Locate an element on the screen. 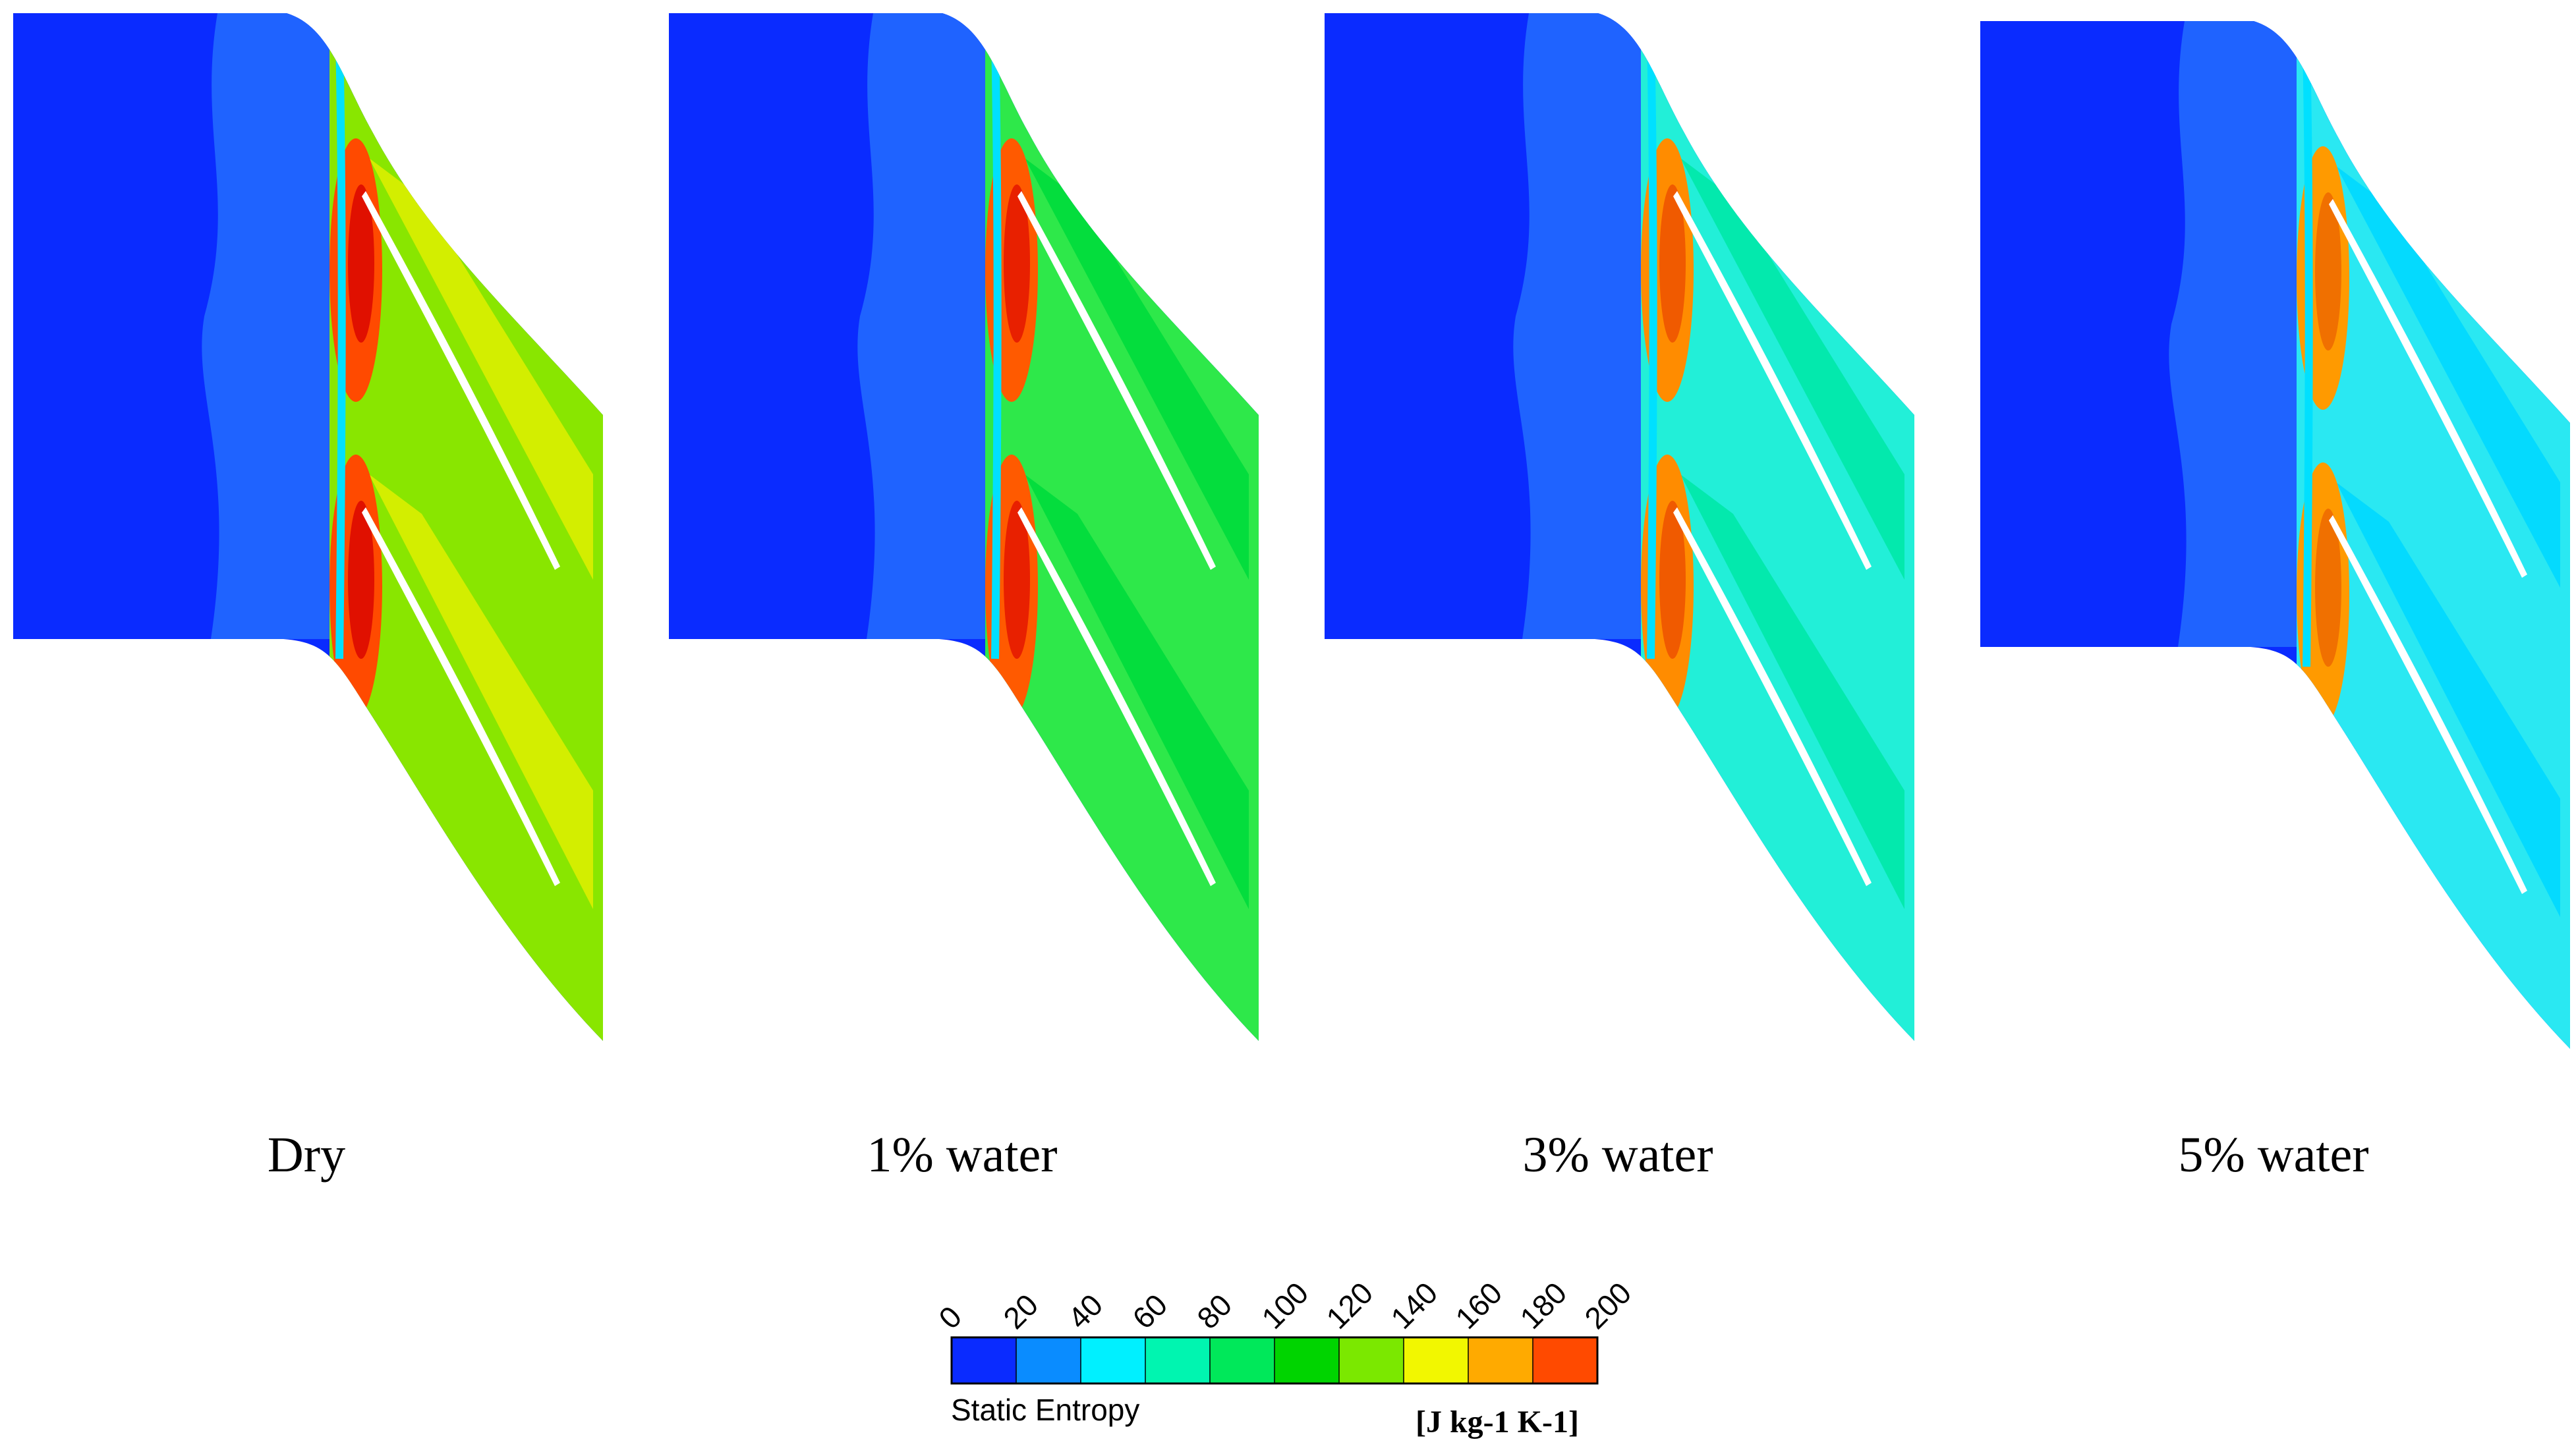  colorbar-tick-labels: 0 20 40 60 80 100 120 140 160 180 200 is located at coordinates (1287, 1306).